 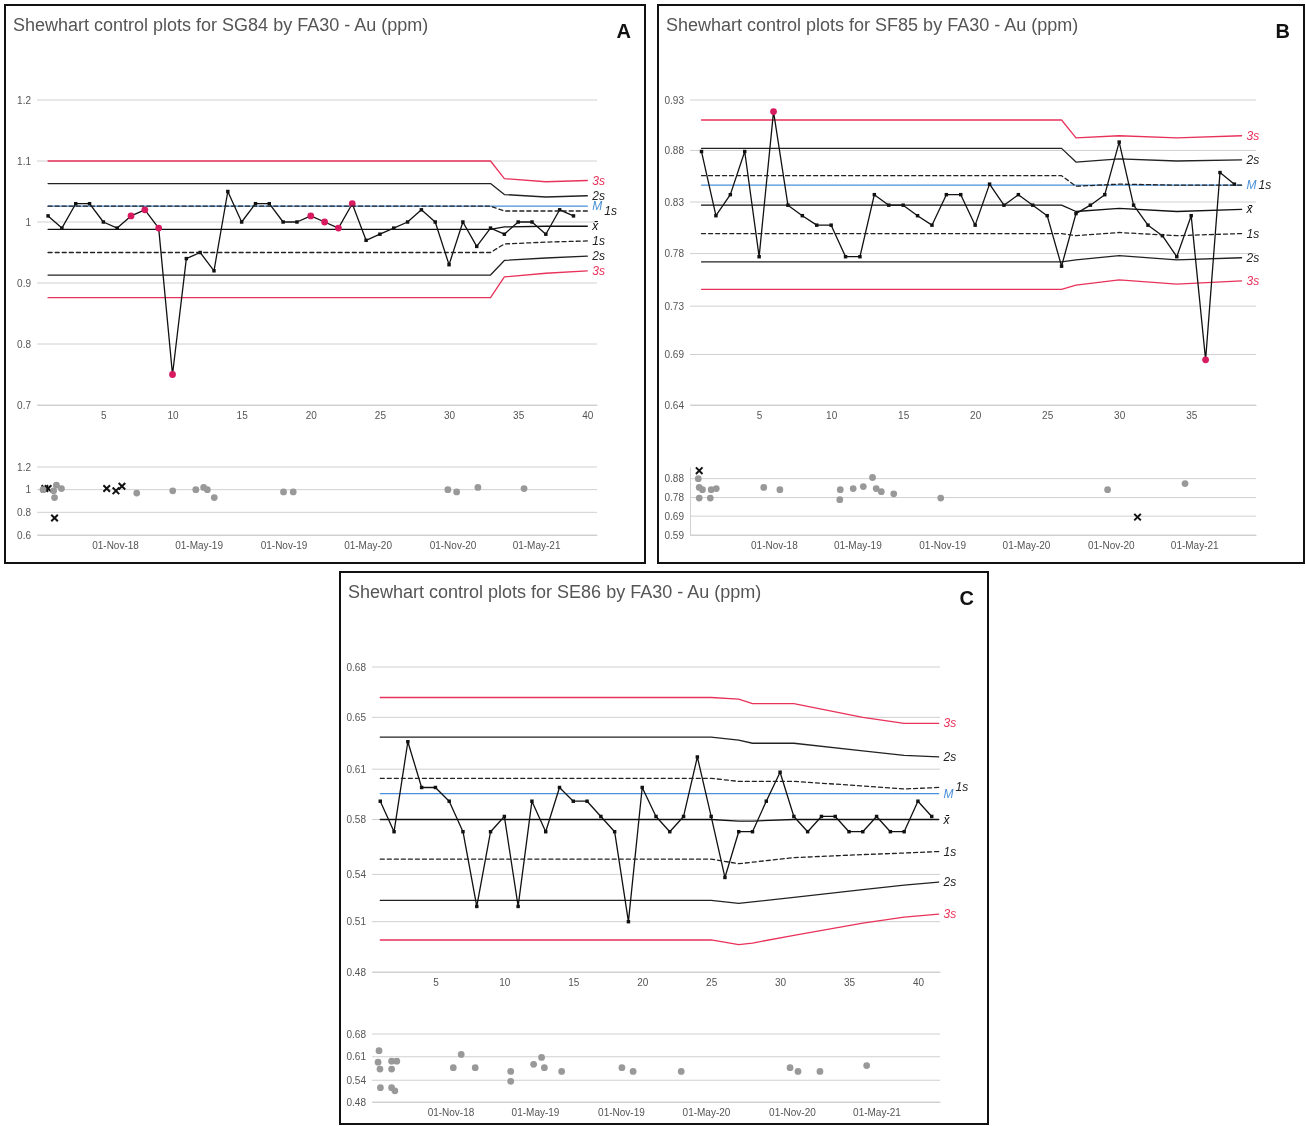 I want to click on y-tick-label: 0.73, so click(x=674, y=306).